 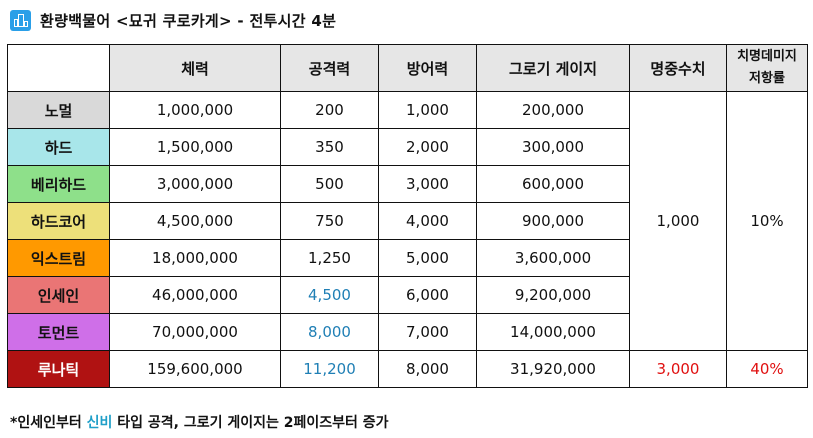 I want to click on difficulty-label: 인세인, so click(x=58, y=295).